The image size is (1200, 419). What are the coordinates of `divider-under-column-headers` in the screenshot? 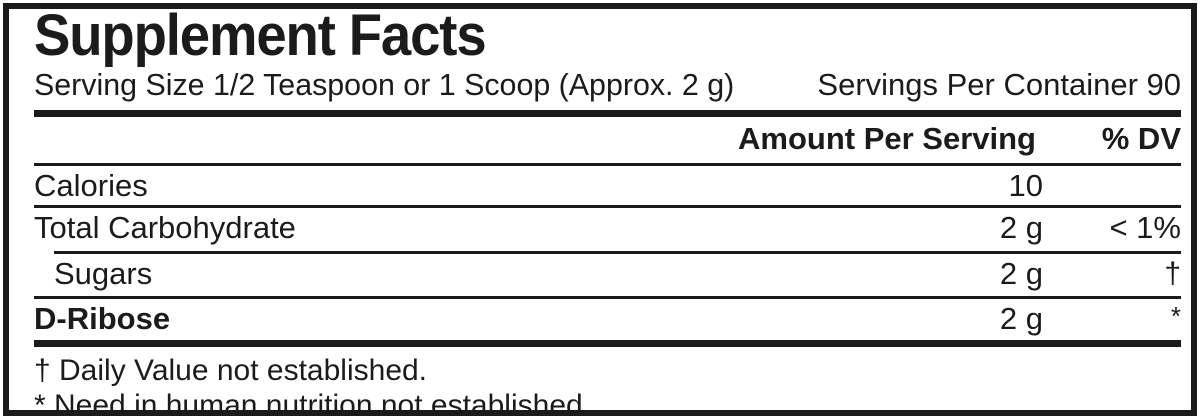 It's located at (607, 164).